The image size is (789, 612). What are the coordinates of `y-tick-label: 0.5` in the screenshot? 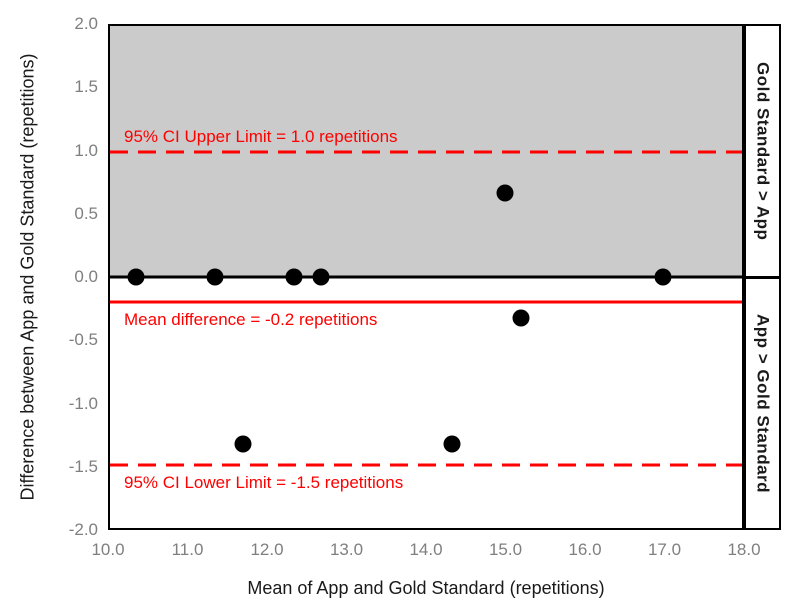 It's located at (86, 213).